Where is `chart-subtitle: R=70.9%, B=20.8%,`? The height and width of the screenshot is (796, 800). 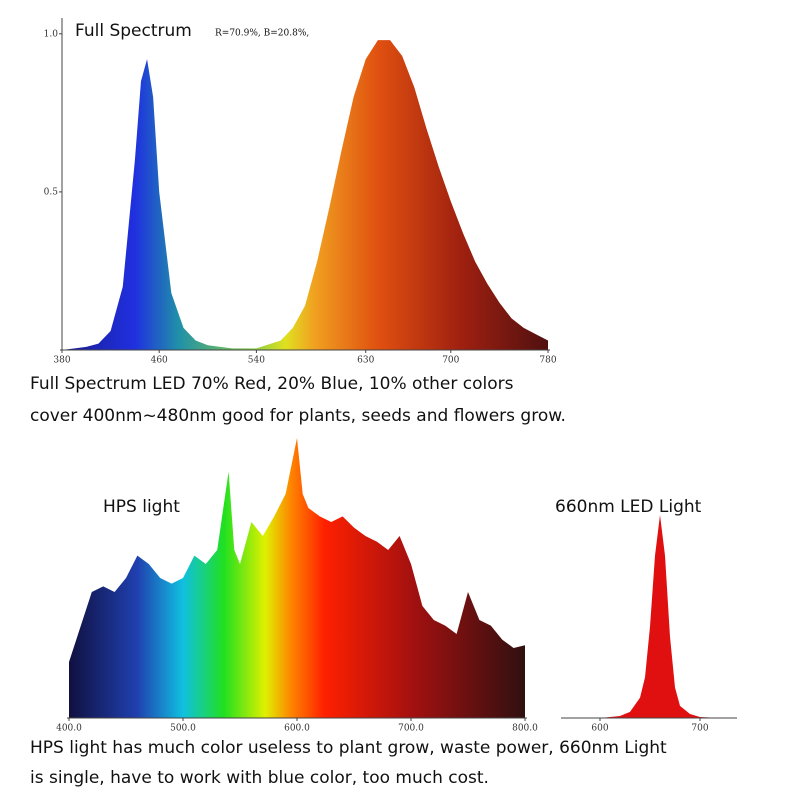
chart-subtitle: R=70.9%, B=20.8%, is located at coordinates (262, 34).